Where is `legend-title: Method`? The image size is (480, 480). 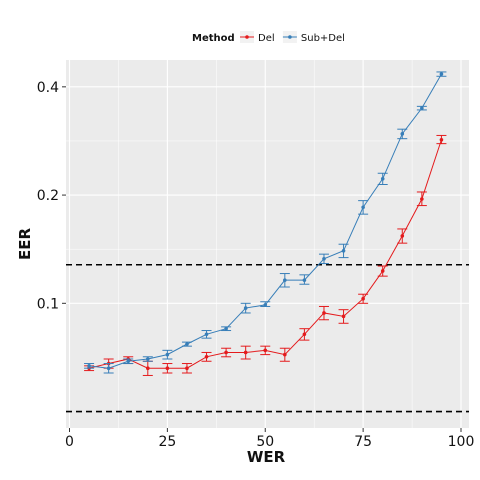
legend-title: Method is located at coordinates (213, 38).